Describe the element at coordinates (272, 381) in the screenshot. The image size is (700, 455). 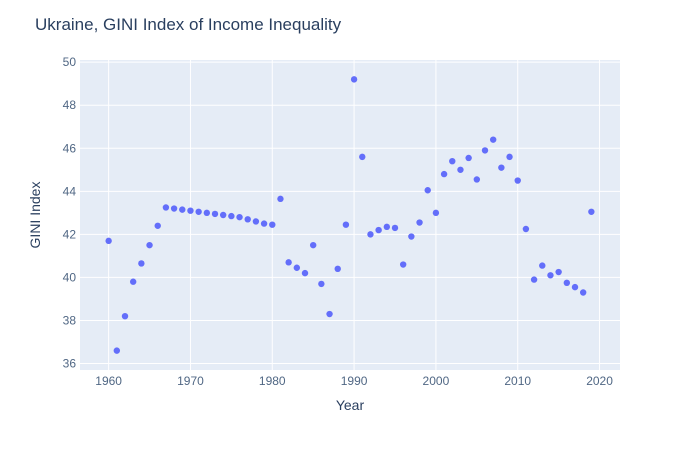
I see `x-tick-label: 1980` at that location.